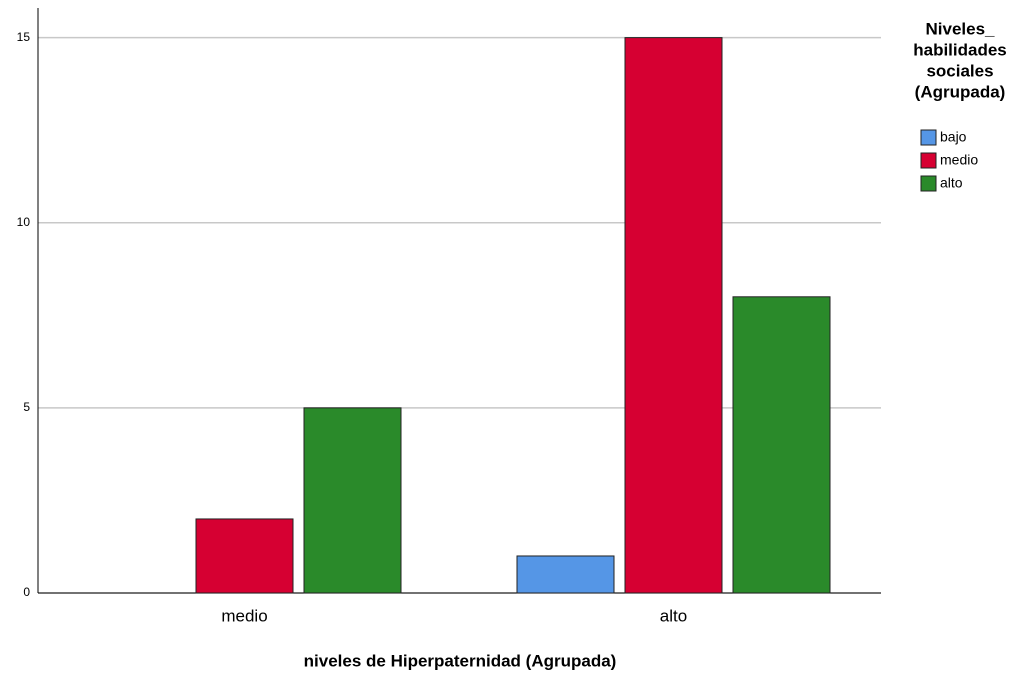 This screenshot has width=1026, height=677. What do you see at coordinates (961, 28) in the screenshot?
I see `legend-title: Niveles_` at bounding box center [961, 28].